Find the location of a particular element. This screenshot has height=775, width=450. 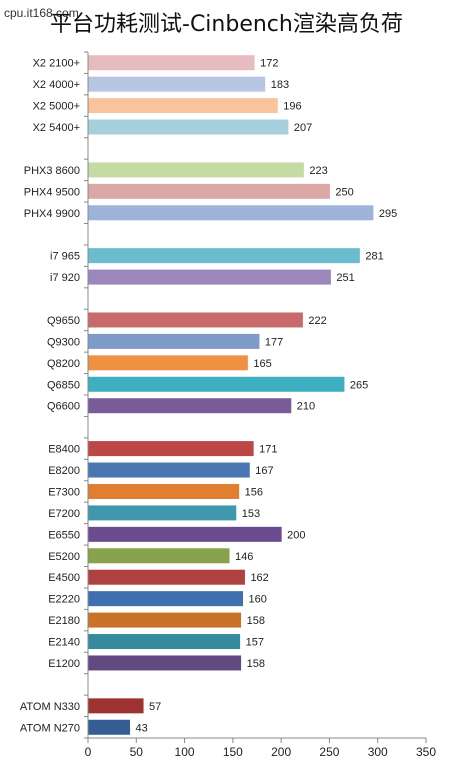

bar-e7300 is located at coordinates (164, 491).